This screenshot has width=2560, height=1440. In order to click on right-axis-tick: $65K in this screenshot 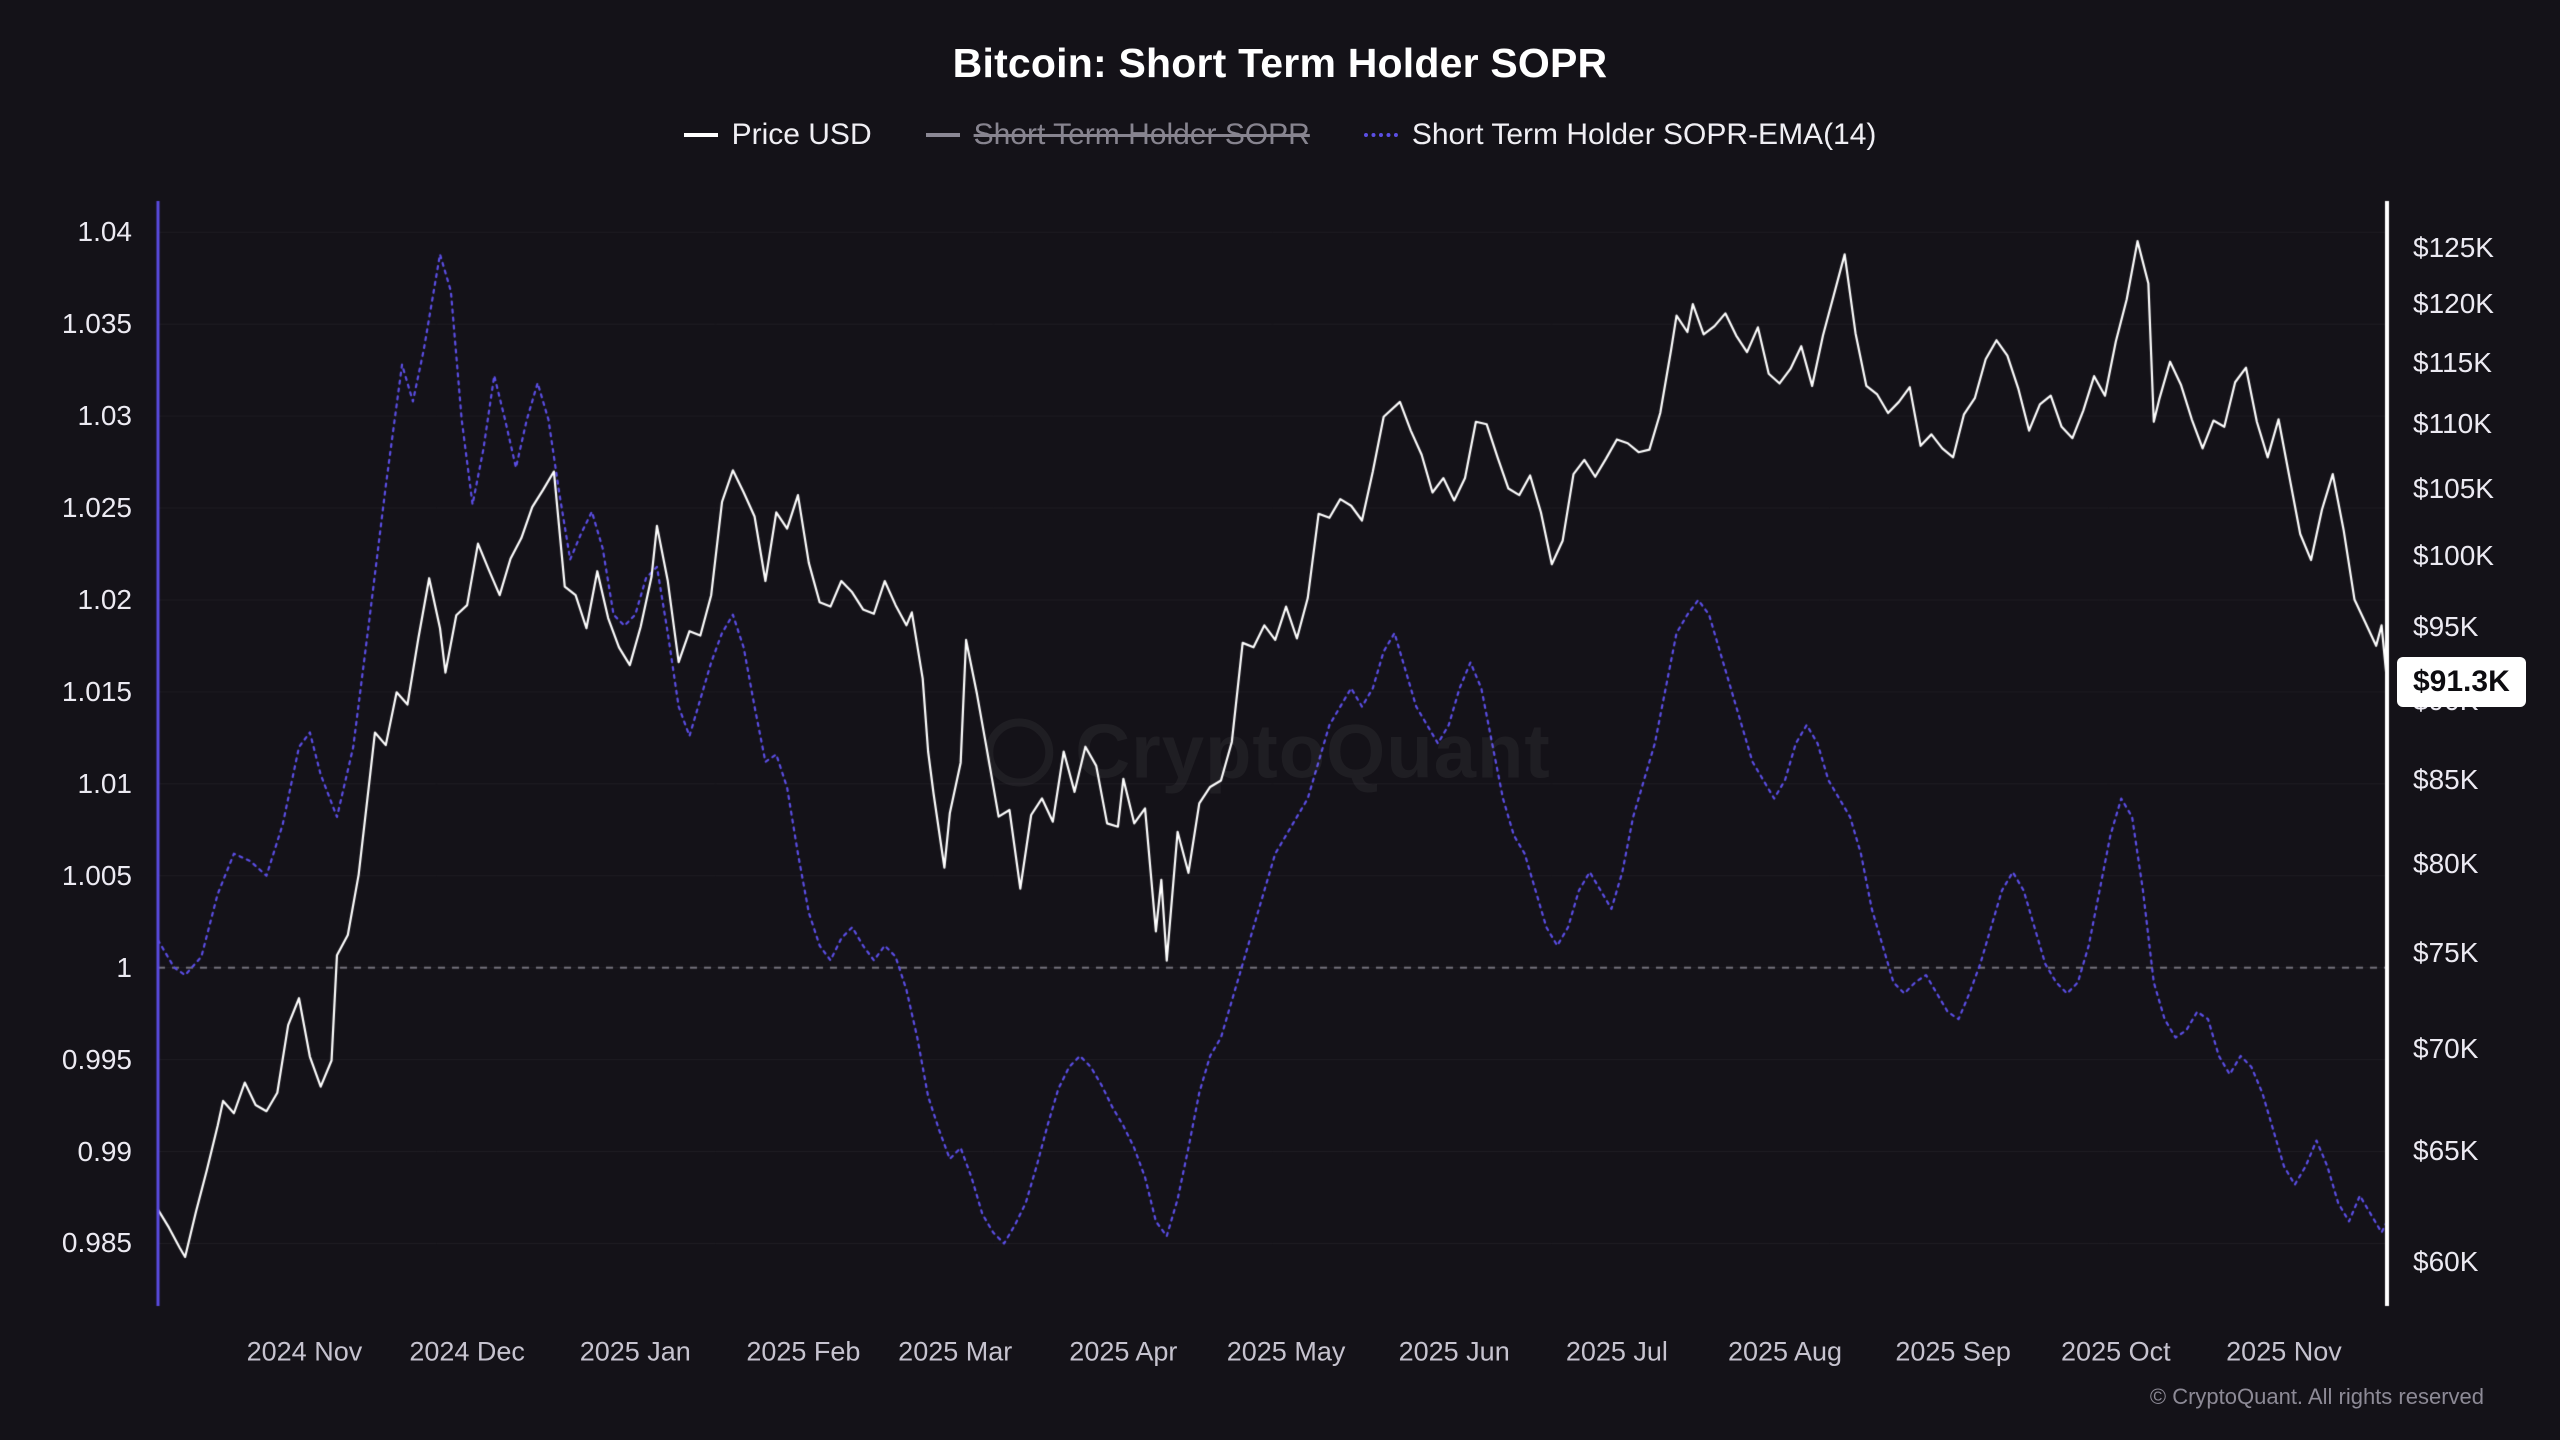, I will do `click(2446, 1150)`.